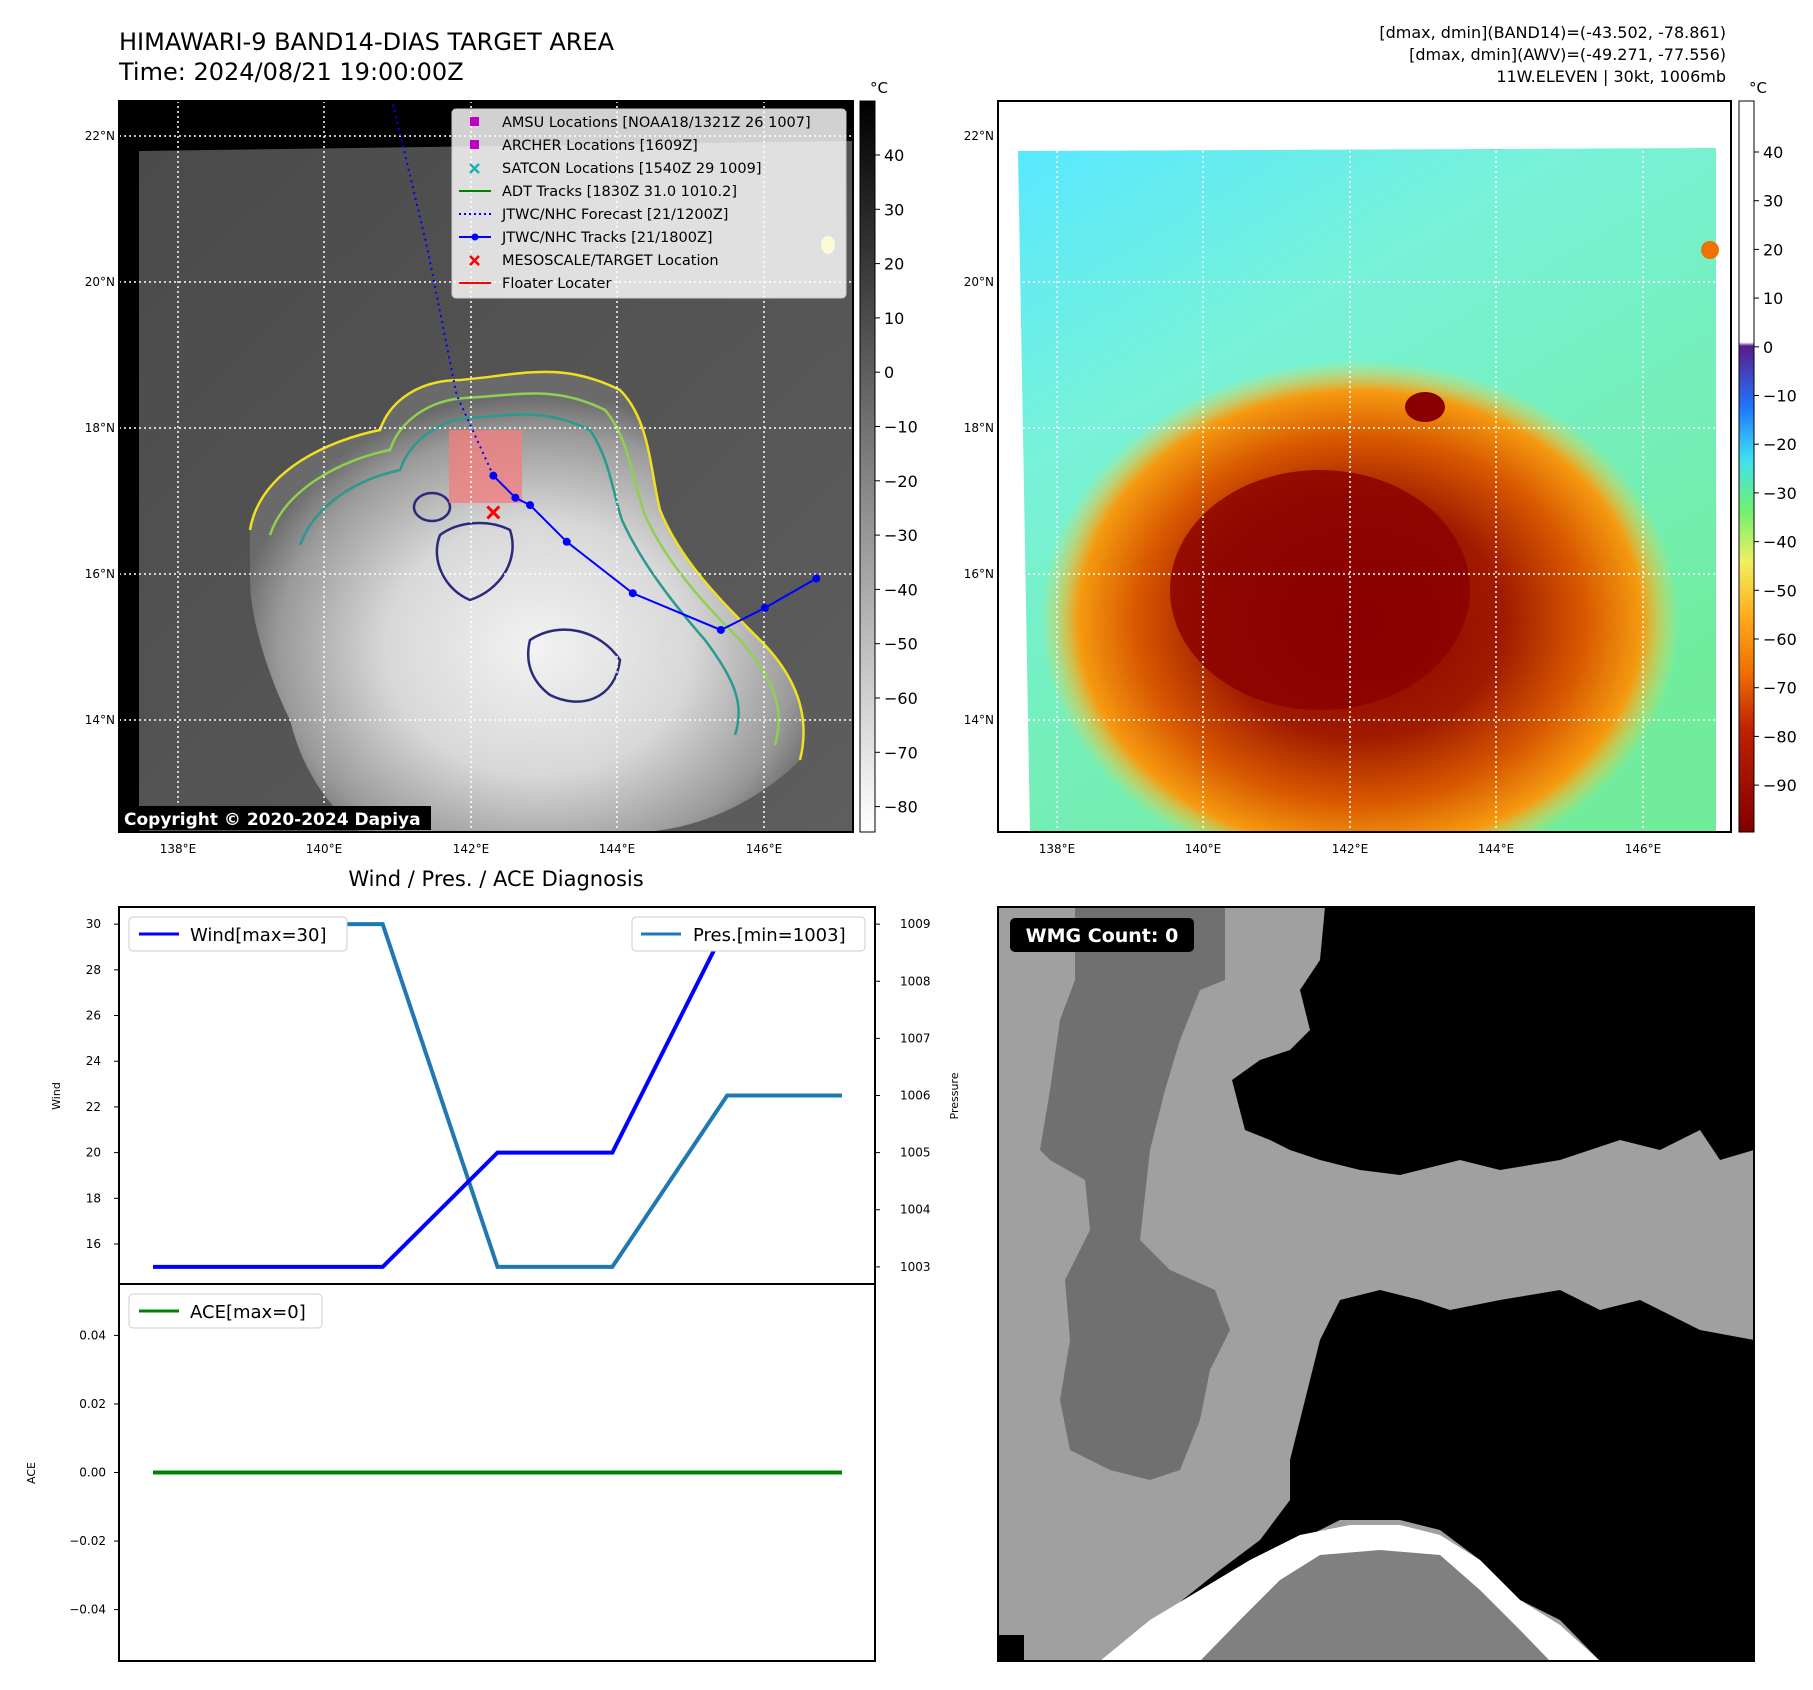  What do you see at coordinates (1780, 688) in the screenshot?
I see `colorbar-tick-label: −70` at bounding box center [1780, 688].